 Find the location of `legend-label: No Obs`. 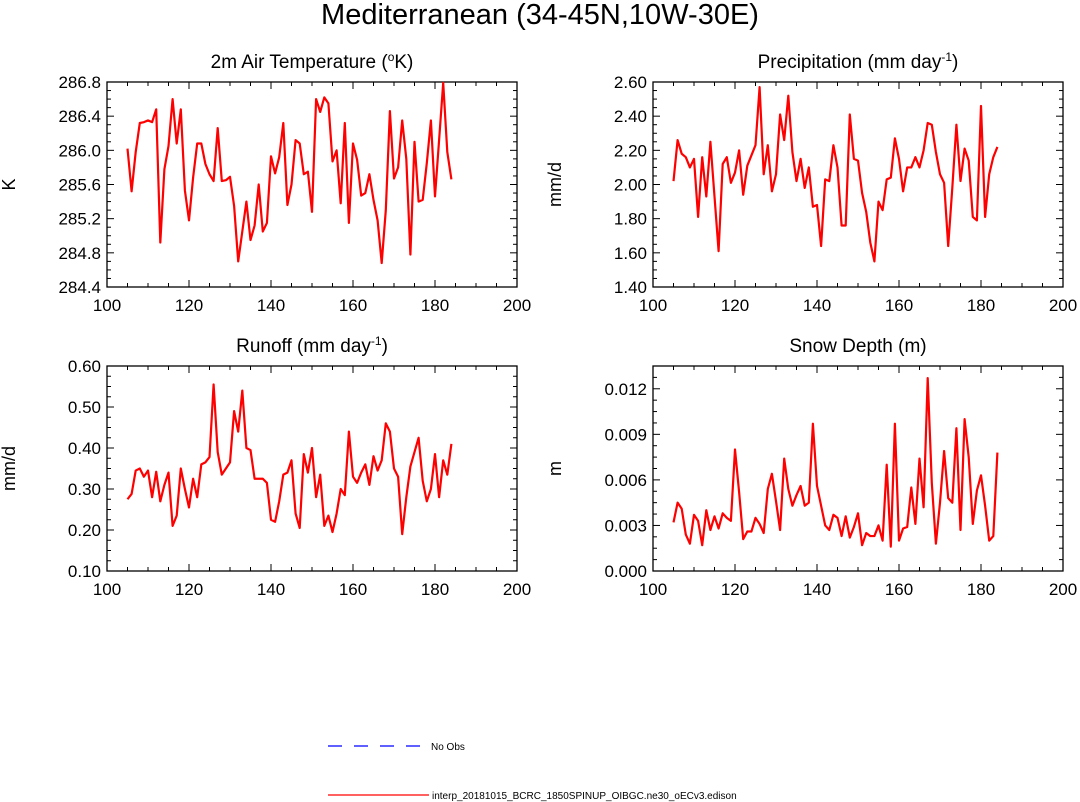

legend-label: No Obs is located at coordinates (448, 747).